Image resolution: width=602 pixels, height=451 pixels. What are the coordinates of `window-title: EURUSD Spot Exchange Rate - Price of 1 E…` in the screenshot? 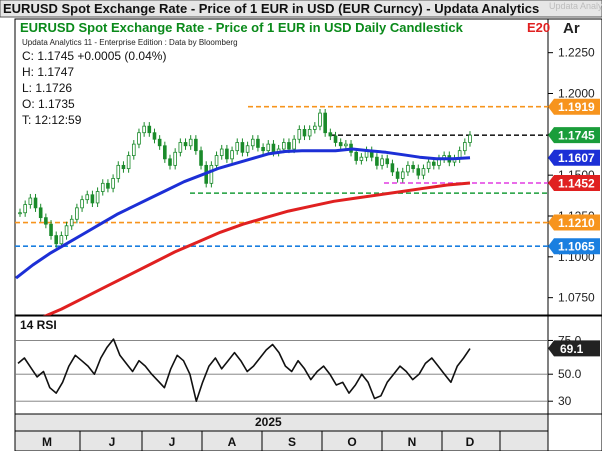 It's located at (271, 8).